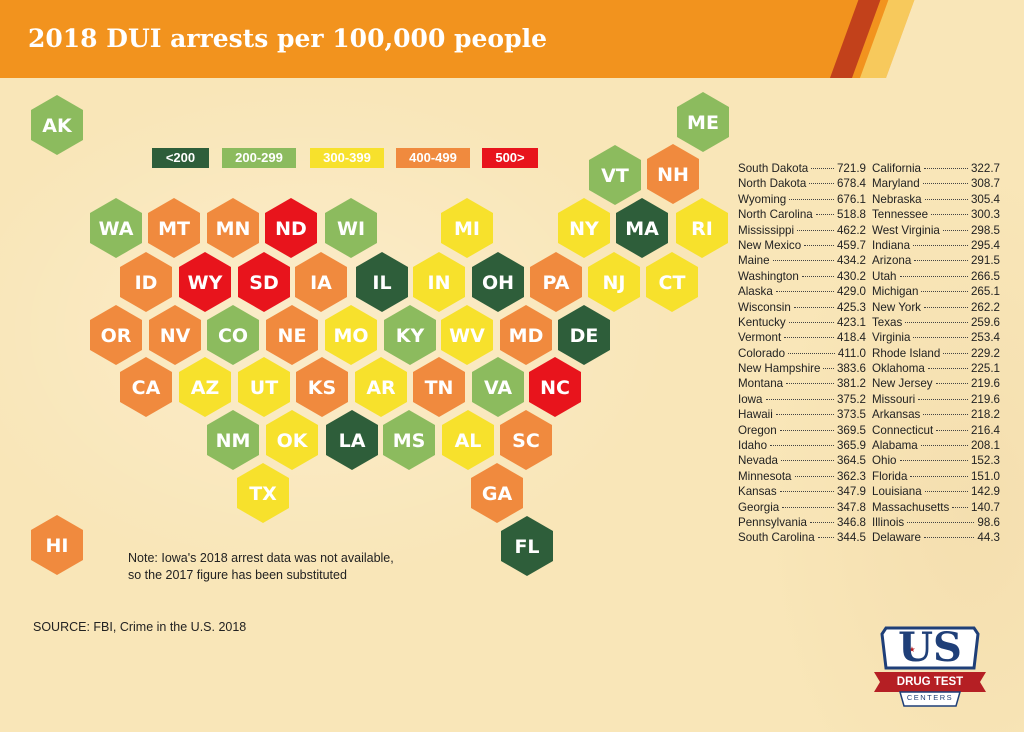 The height and width of the screenshot is (732, 1024). What do you see at coordinates (936, 323) in the screenshot?
I see `ranking-row: Texas 259.6` at bounding box center [936, 323].